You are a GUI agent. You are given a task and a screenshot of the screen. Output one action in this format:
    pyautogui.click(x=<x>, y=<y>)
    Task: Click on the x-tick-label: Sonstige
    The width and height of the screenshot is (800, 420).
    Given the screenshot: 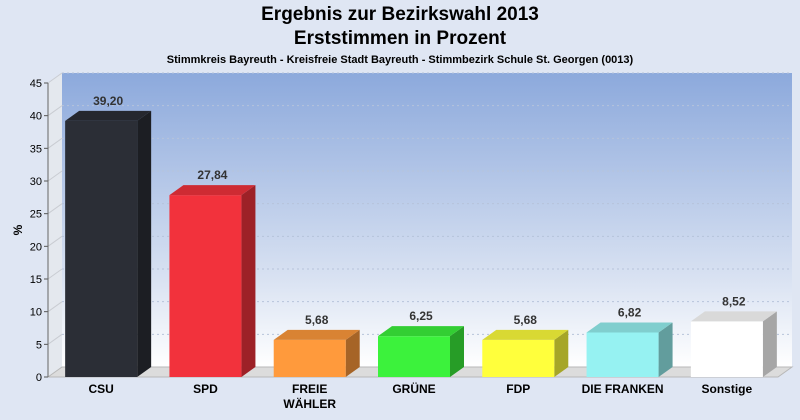 What is the action you would take?
    pyautogui.click(x=727, y=389)
    